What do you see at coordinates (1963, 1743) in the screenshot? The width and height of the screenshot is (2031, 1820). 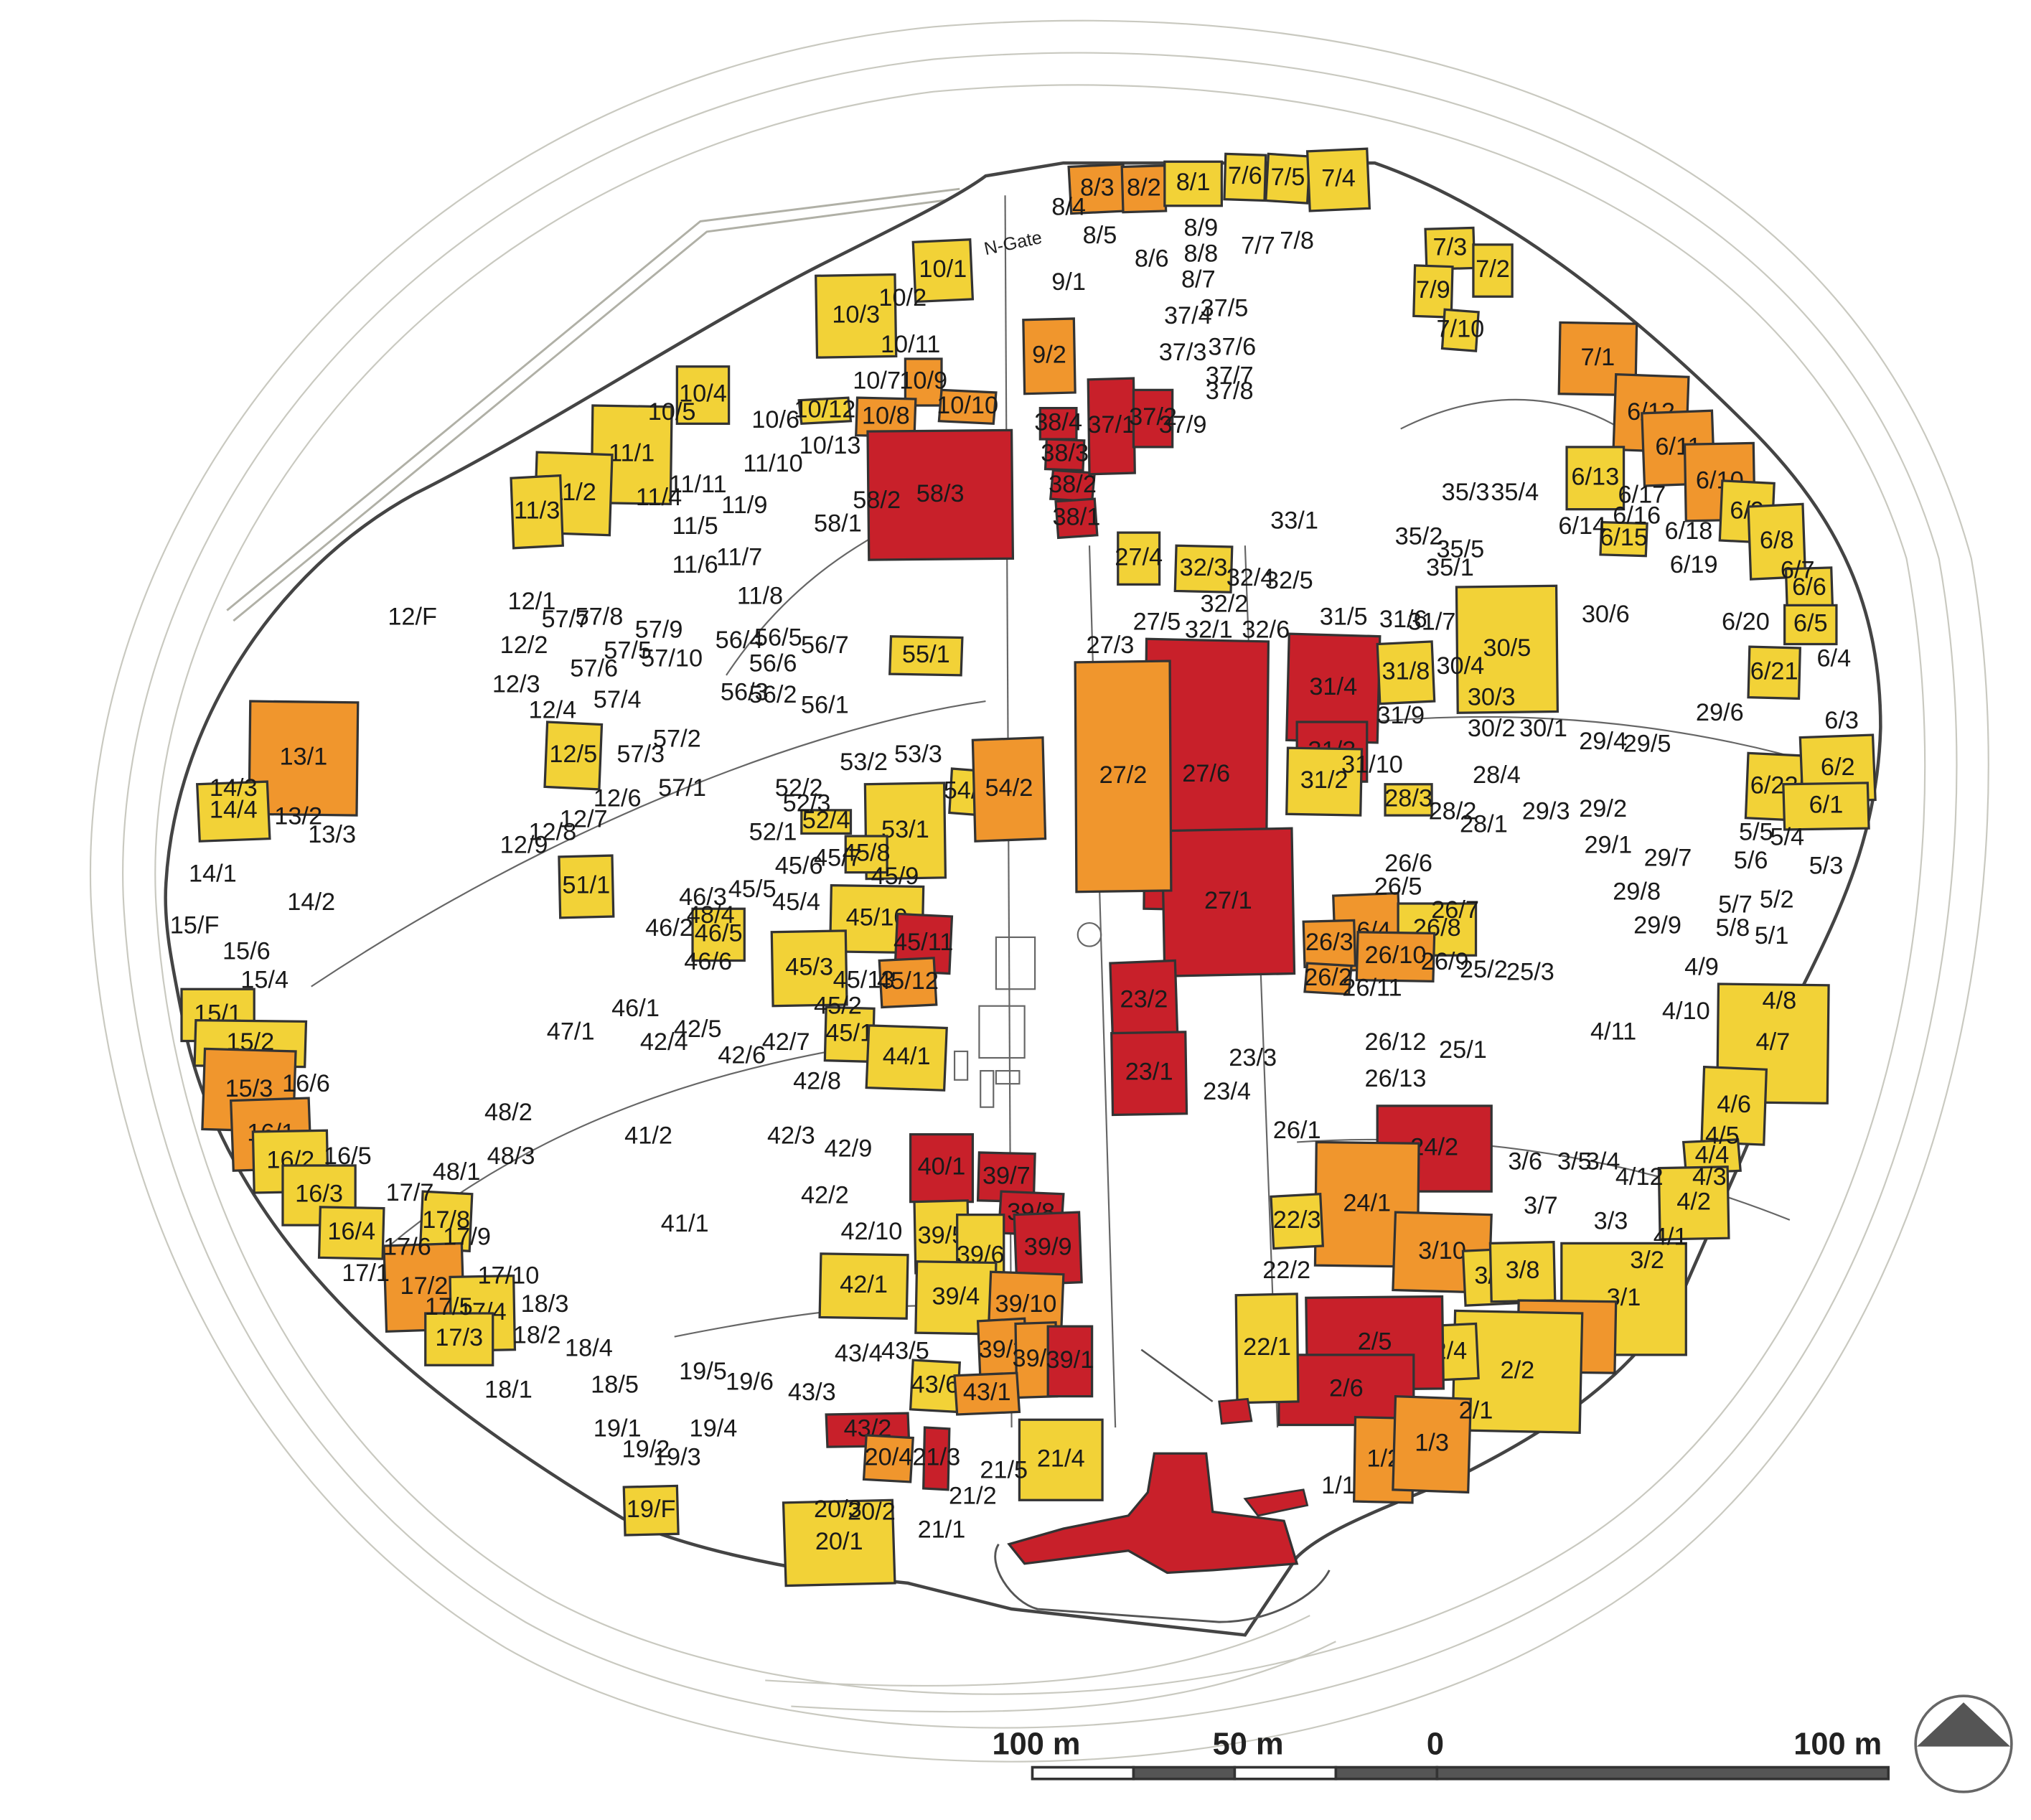 I see `north-arrow-icon` at bounding box center [1963, 1743].